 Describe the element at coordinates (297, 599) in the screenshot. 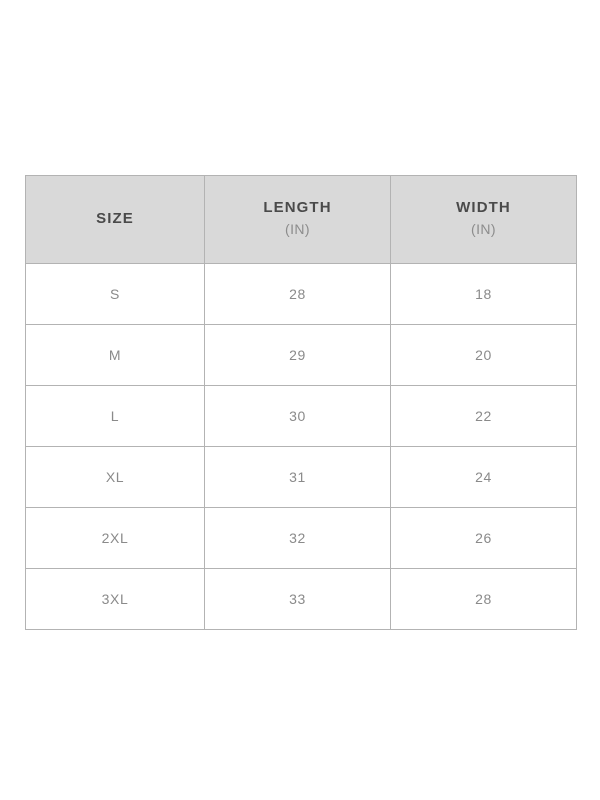

I see `cell-length: 33` at that location.